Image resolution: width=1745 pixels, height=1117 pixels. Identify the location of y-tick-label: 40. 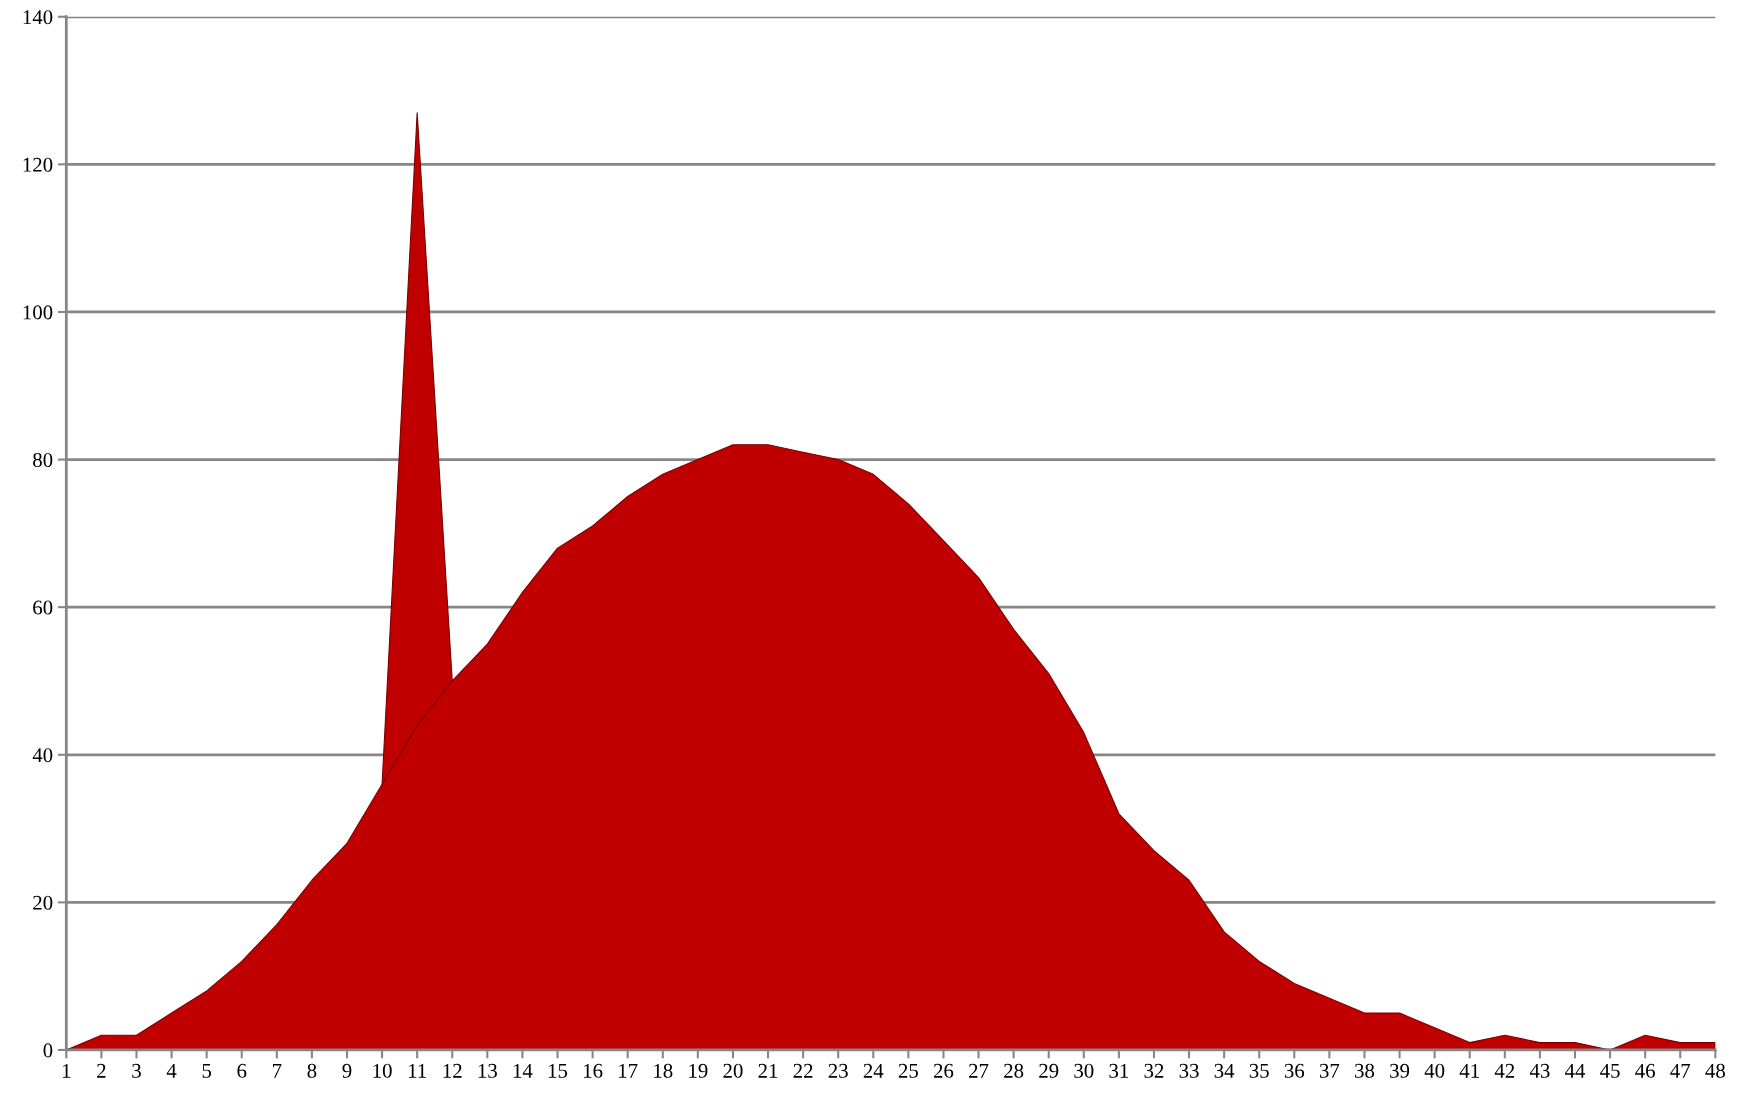
(42, 755).